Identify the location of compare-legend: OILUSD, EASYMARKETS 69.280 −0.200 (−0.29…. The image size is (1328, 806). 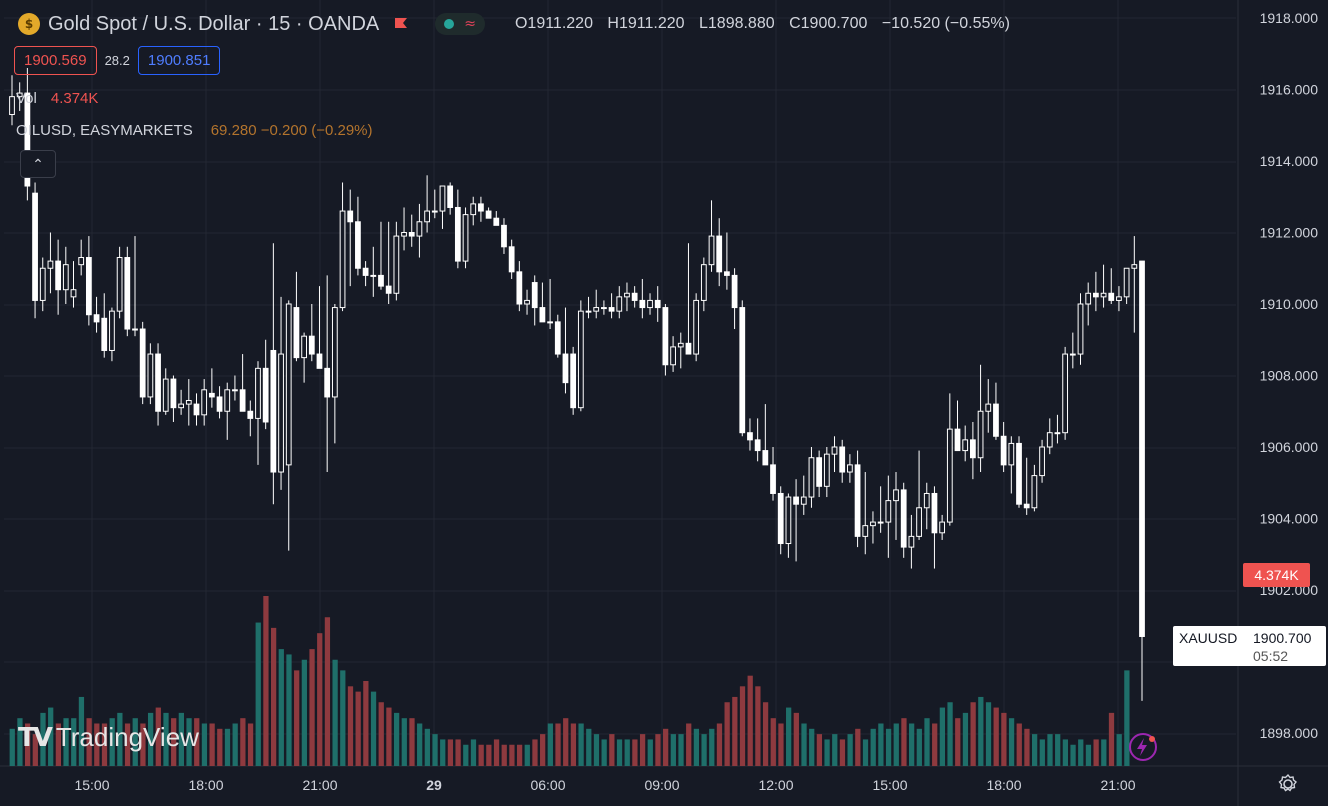
(194, 130).